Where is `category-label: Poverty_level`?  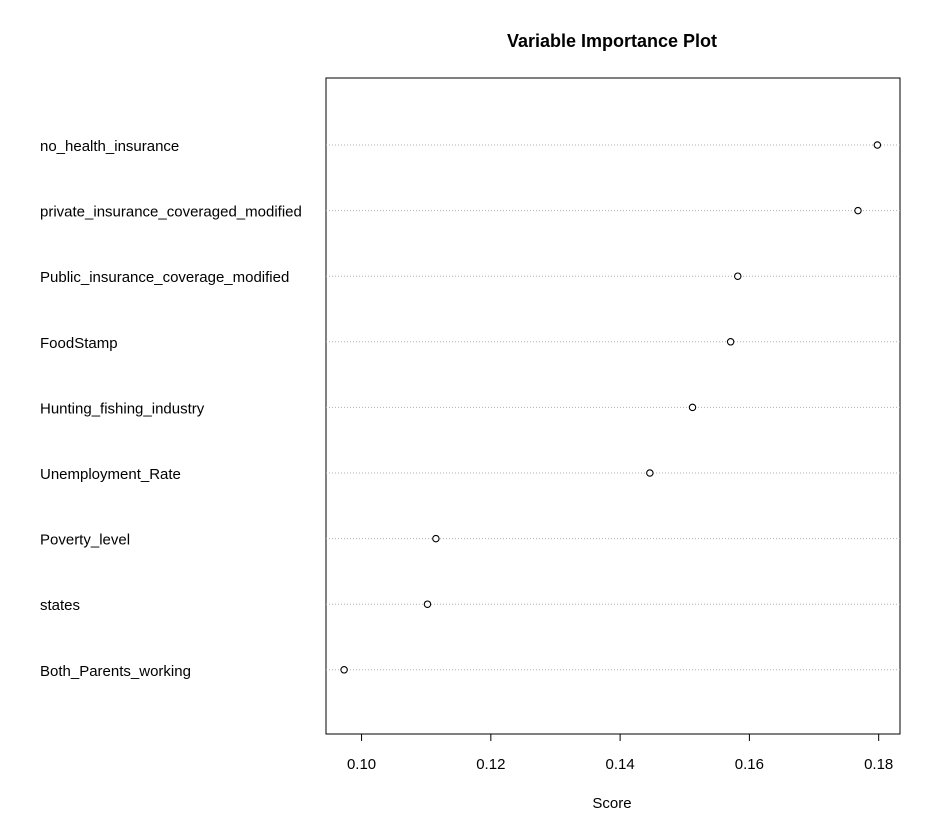 category-label: Poverty_level is located at coordinates (85, 540).